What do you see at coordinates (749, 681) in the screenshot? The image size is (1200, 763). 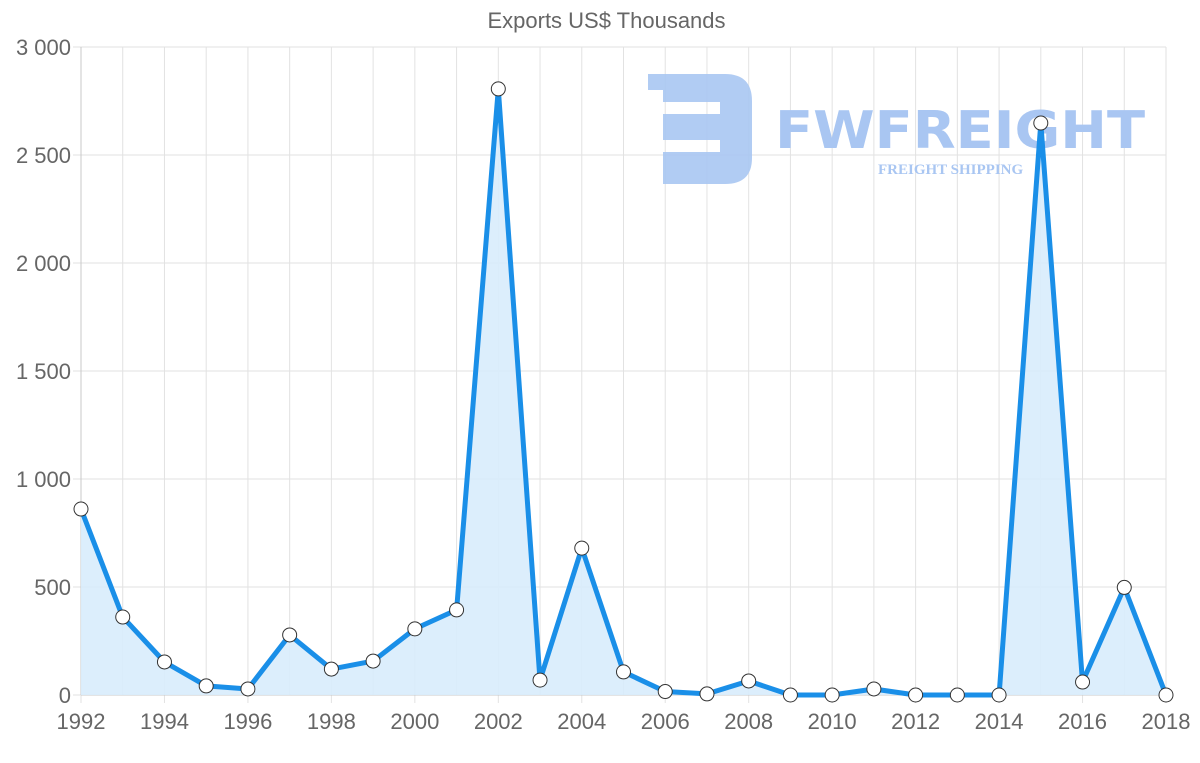 I see `data-point-2008` at bounding box center [749, 681].